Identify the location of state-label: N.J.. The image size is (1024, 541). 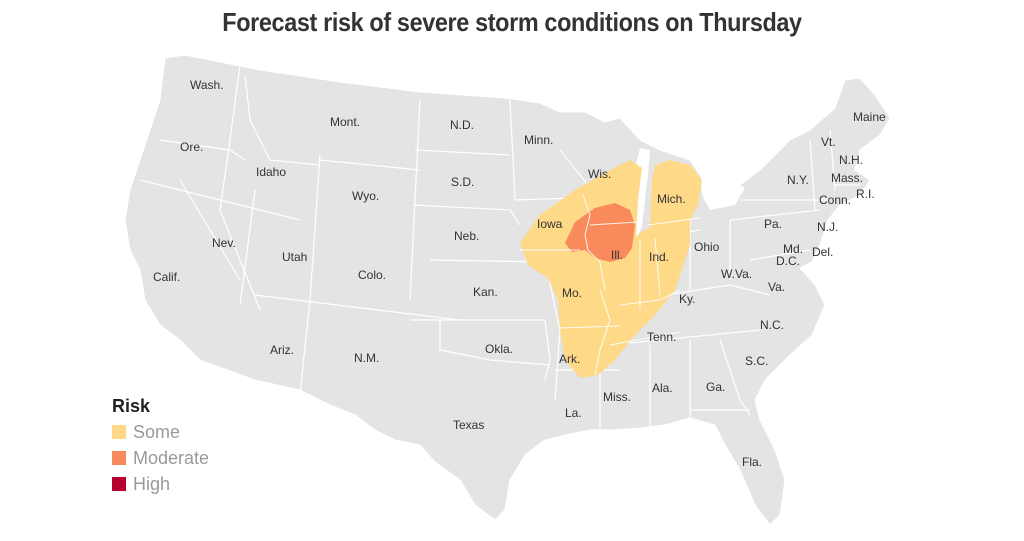
(828, 227).